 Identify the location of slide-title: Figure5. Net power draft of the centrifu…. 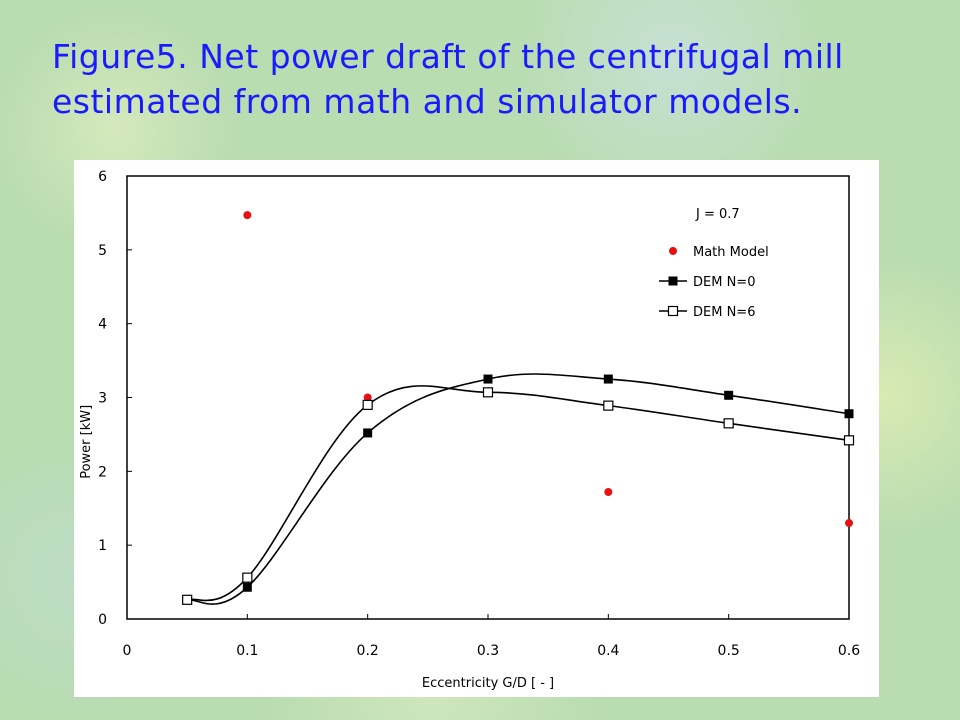
(492, 79).